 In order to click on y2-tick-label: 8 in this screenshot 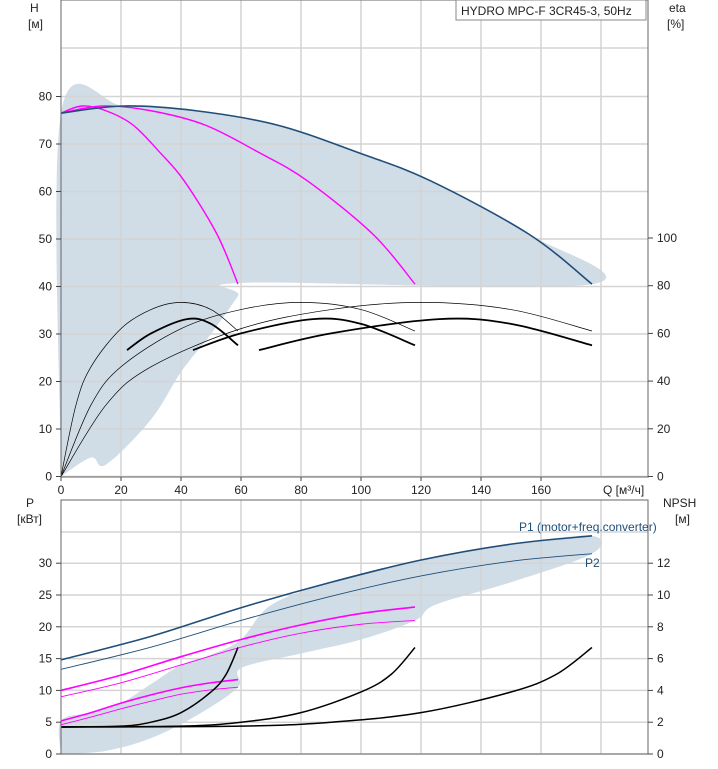, I will do `click(660, 627)`.